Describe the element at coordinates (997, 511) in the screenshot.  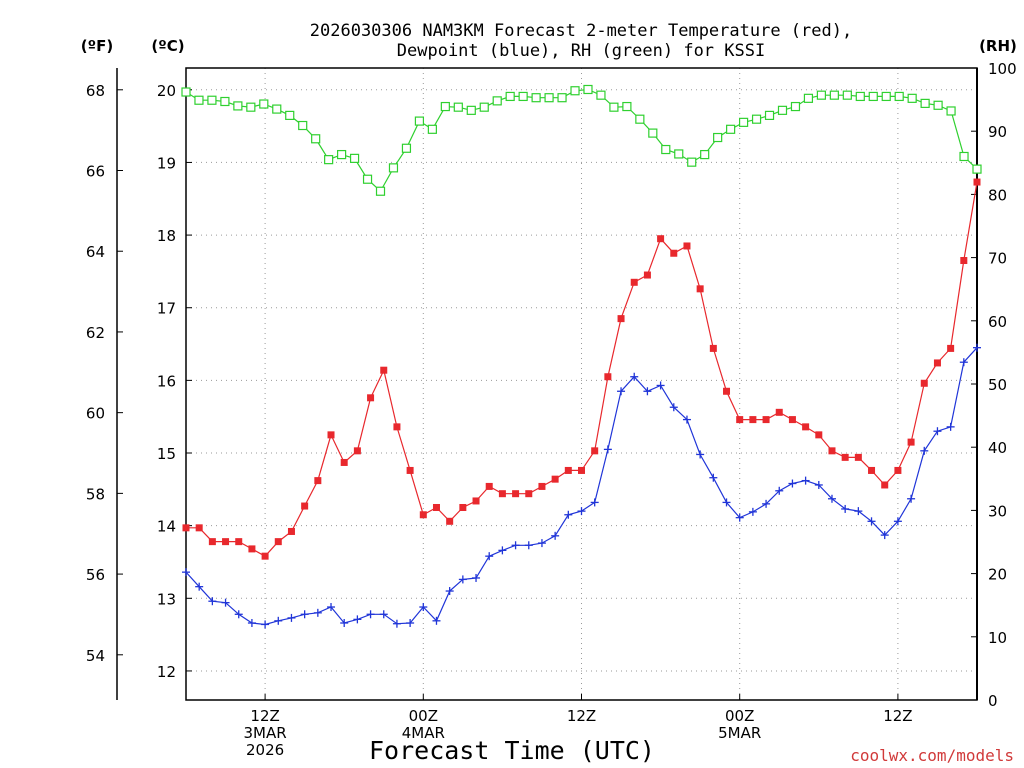
I see `rh-tick-label: 30` at that location.